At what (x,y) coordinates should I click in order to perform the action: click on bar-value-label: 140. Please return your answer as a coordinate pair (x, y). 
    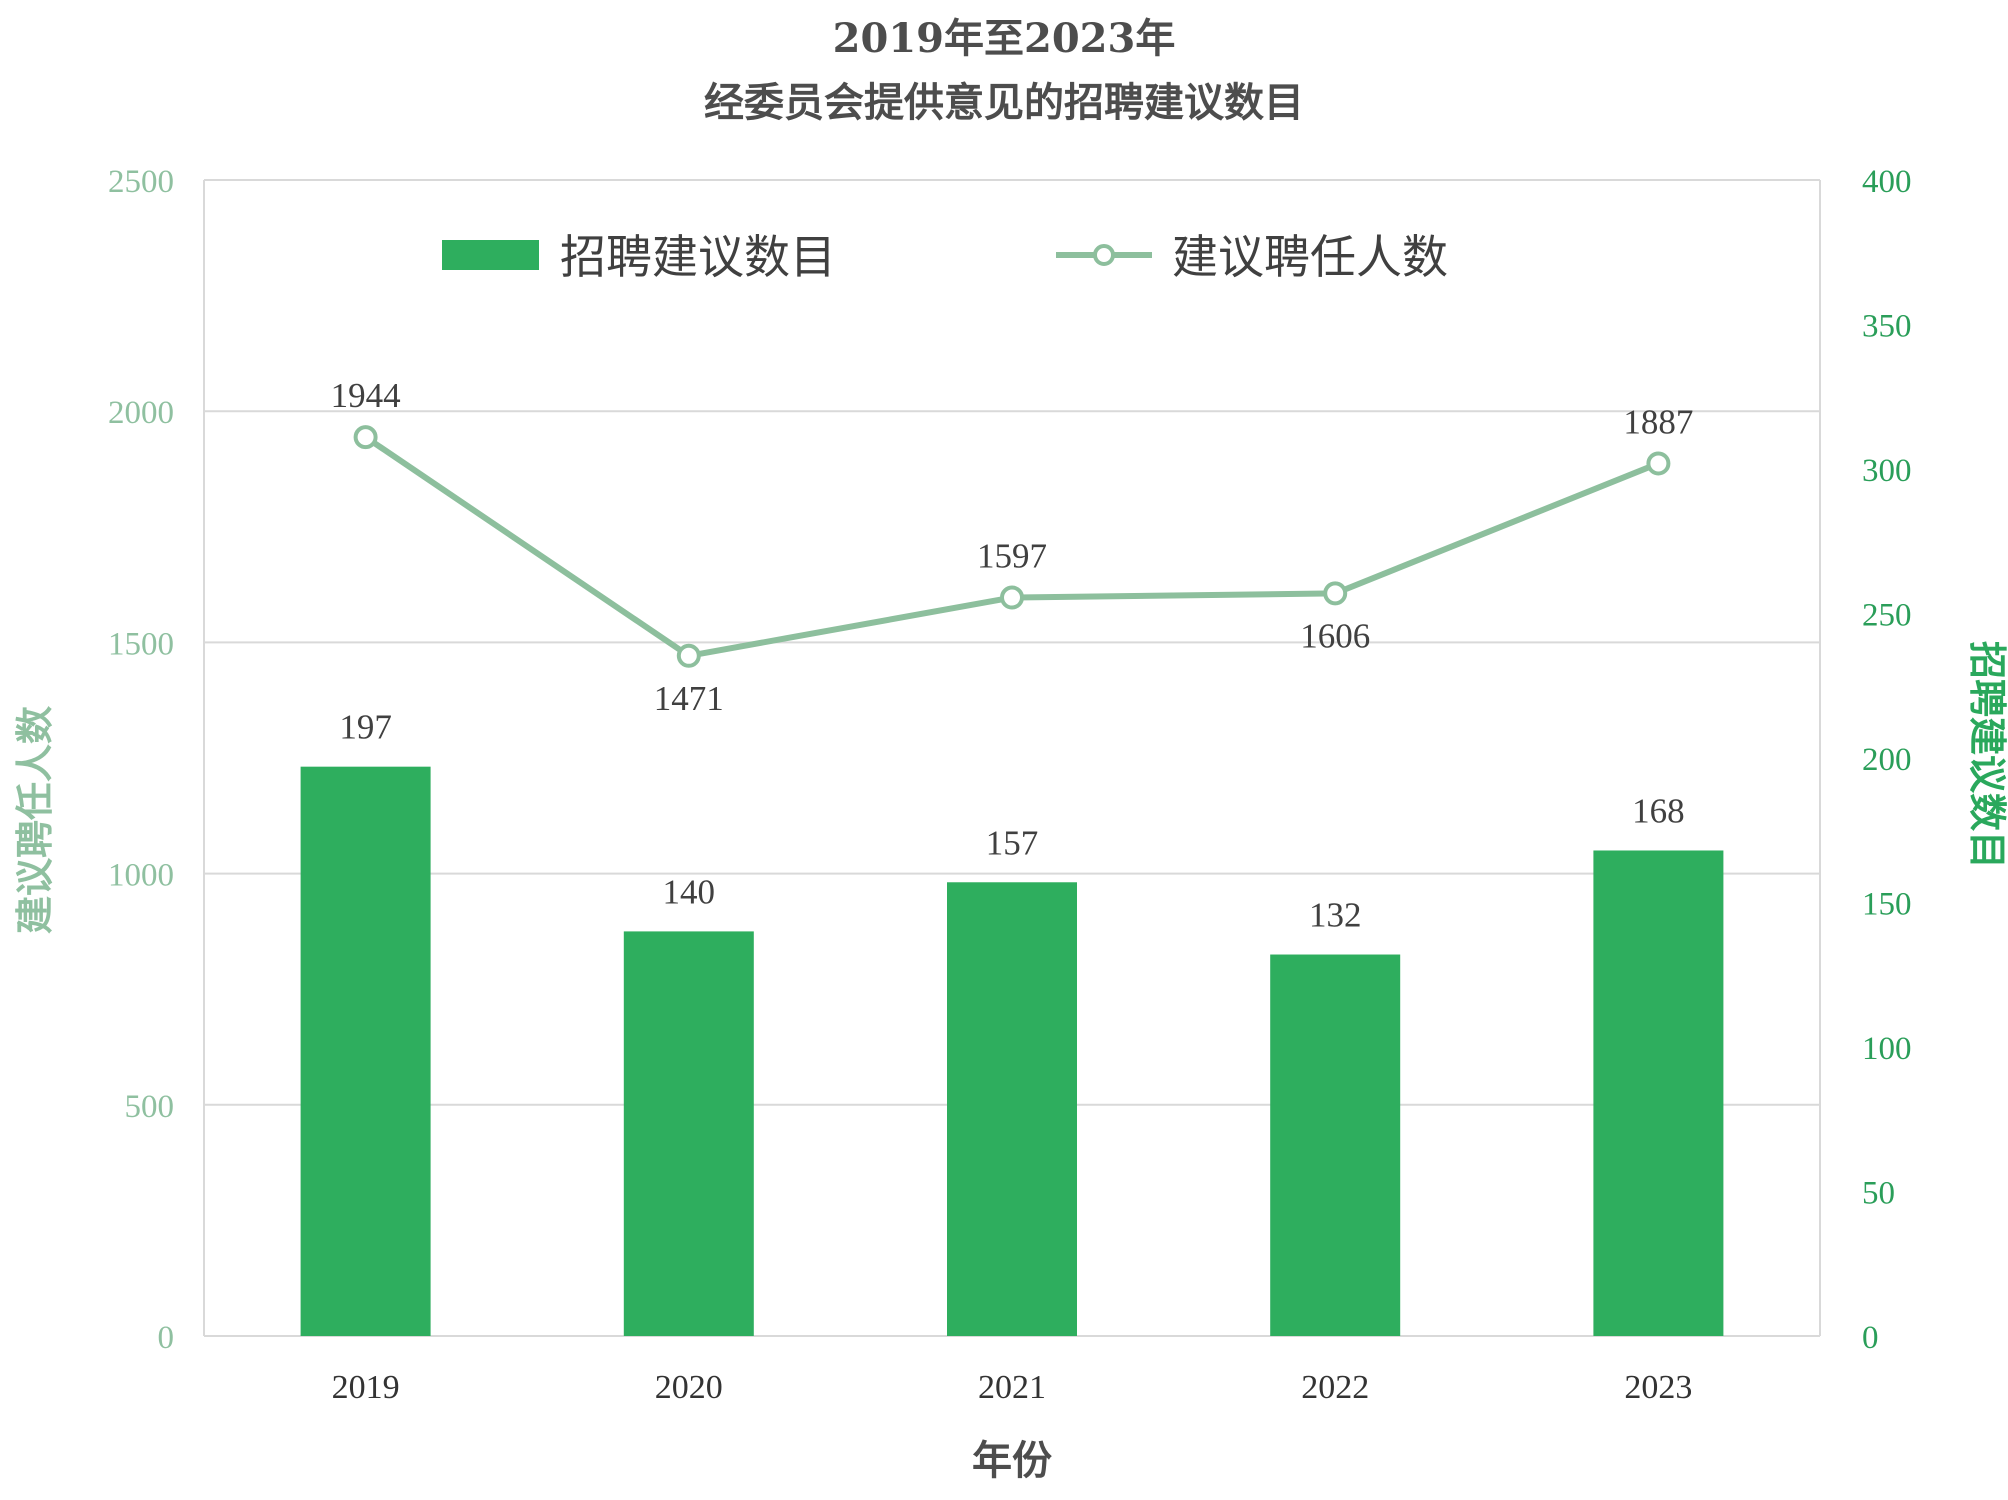
    Looking at the image, I should click on (689, 891).